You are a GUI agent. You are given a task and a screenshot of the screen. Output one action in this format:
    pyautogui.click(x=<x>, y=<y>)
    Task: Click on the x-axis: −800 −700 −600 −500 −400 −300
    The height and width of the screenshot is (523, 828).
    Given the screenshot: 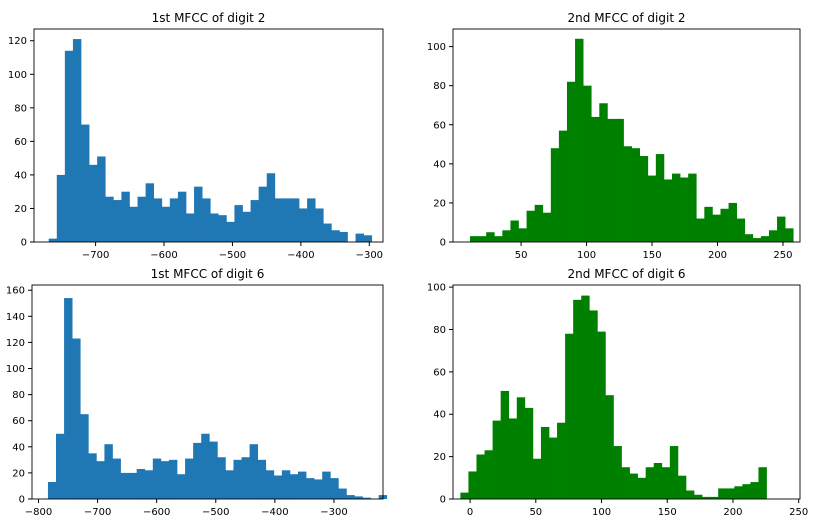 What is the action you would take?
    pyautogui.click(x=186, y=508)
    